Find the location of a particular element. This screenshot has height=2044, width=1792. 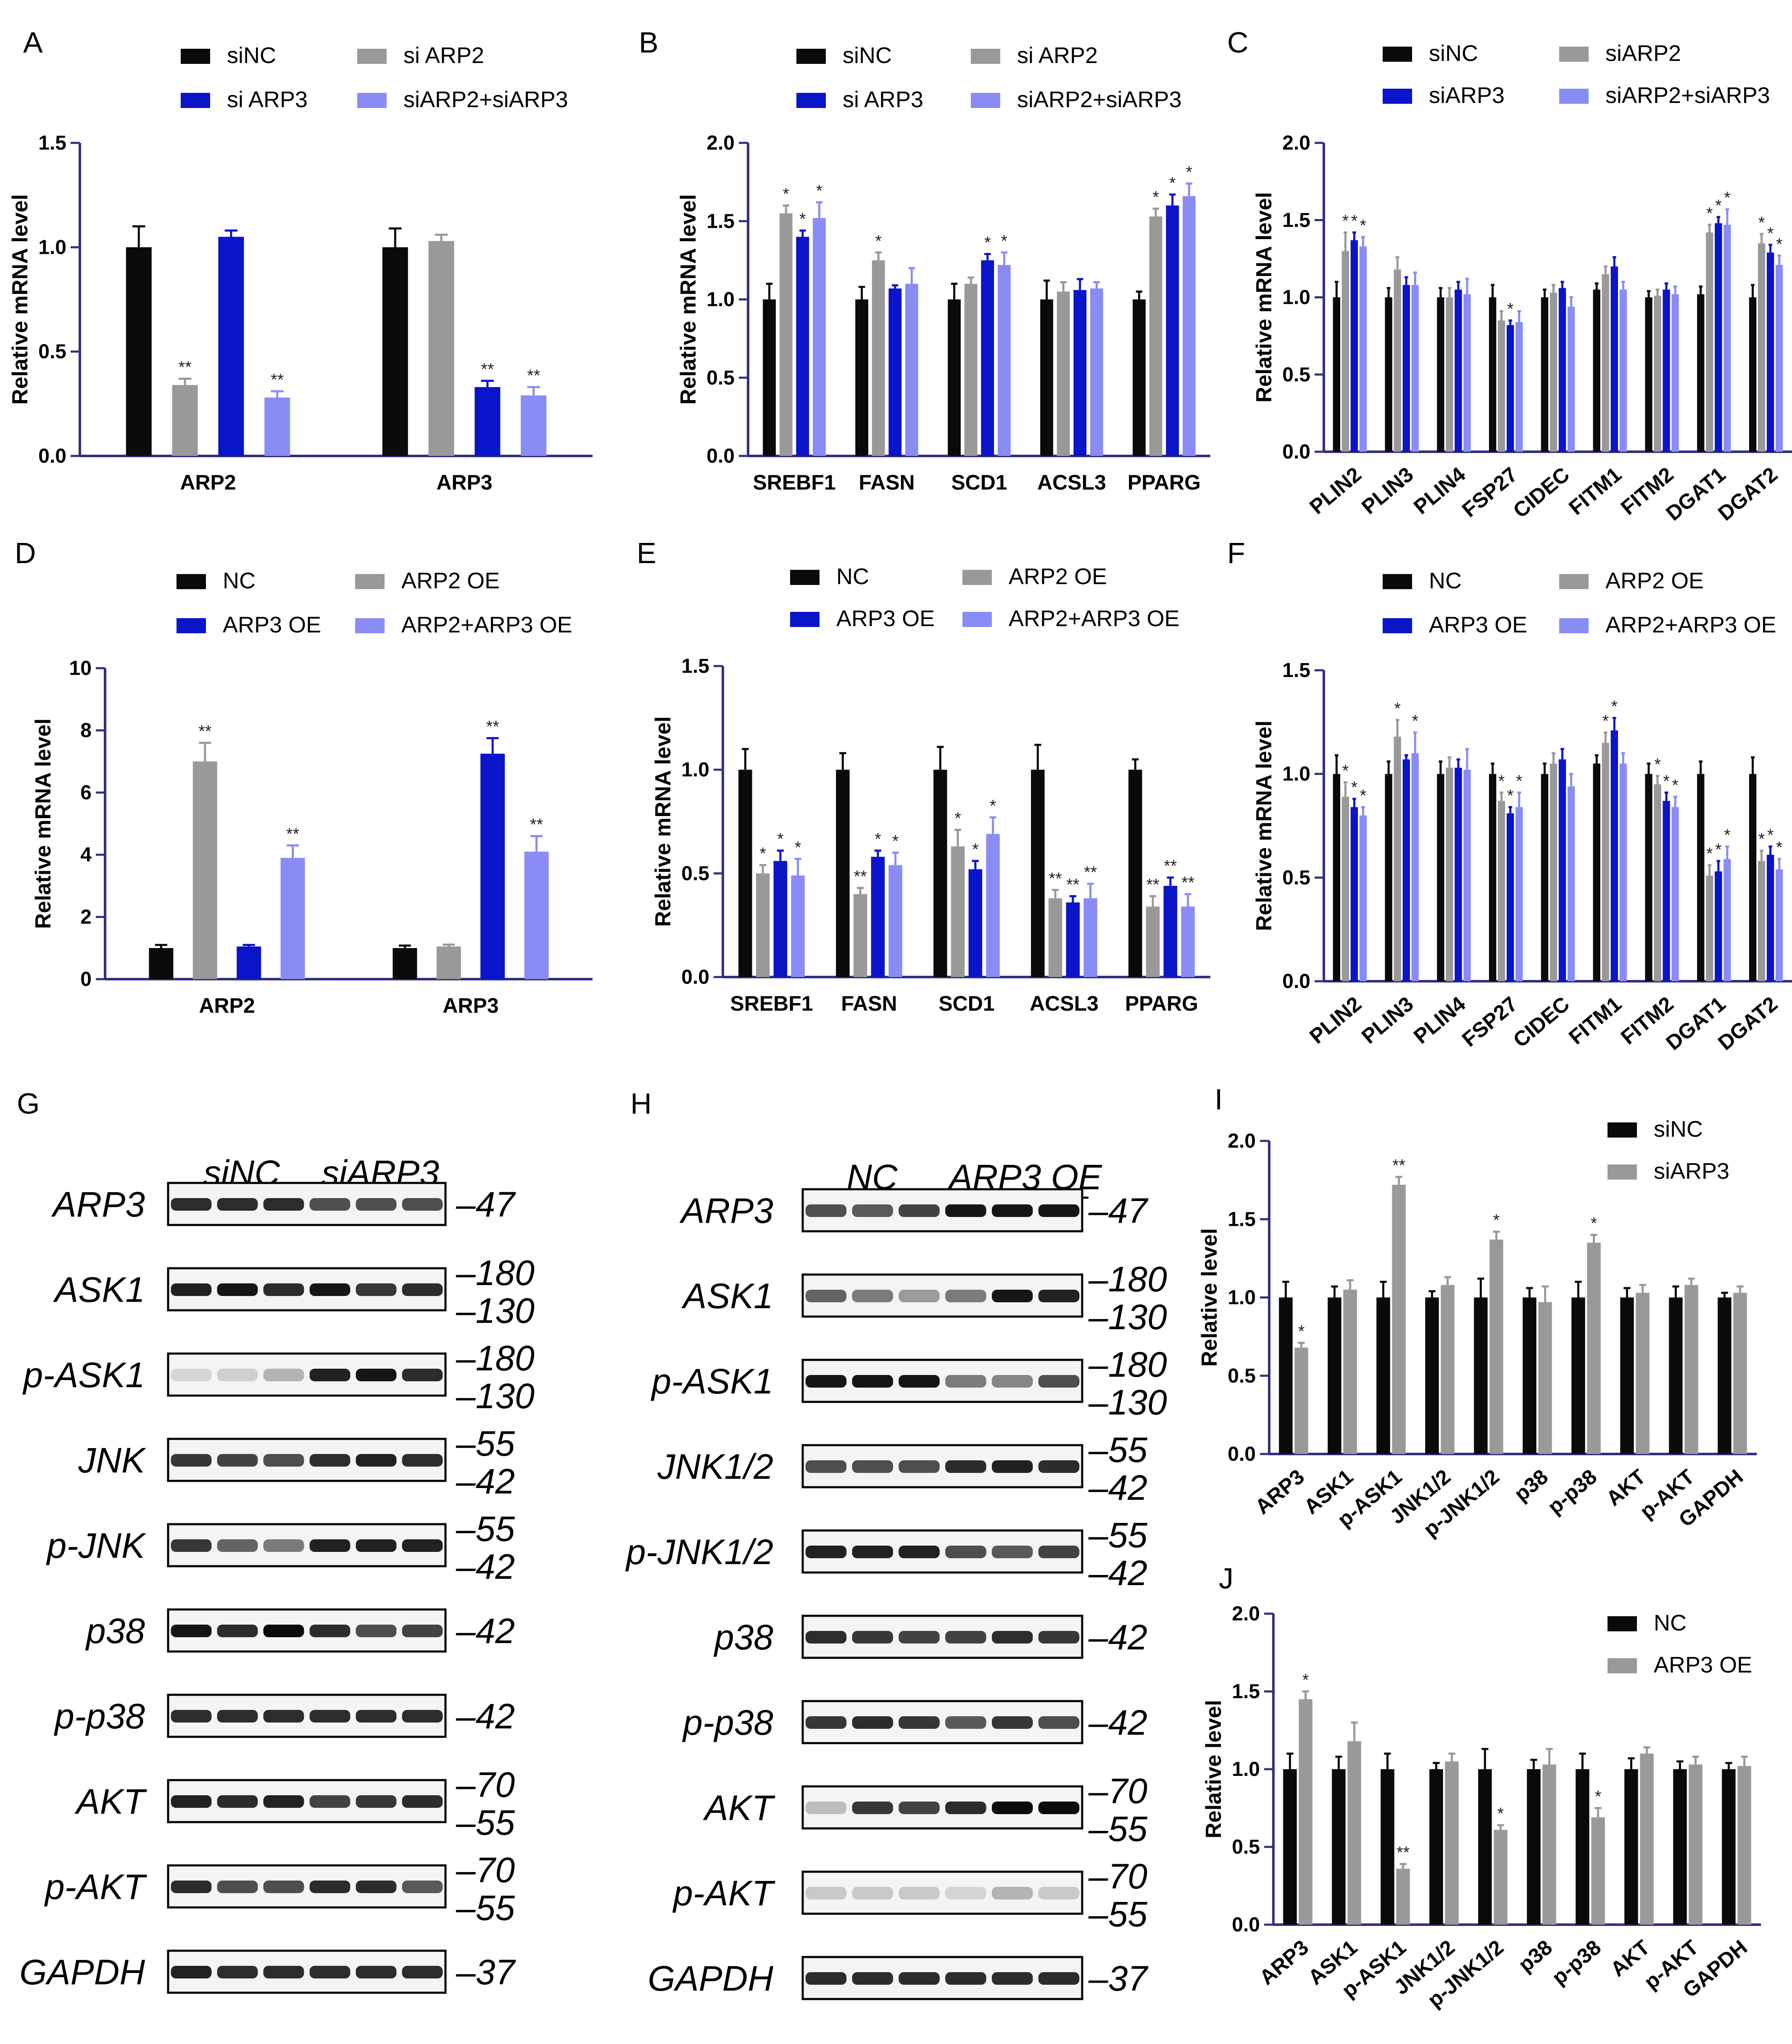

blot-row-label: JNK1/2 is located at coordinates (715, 1466).